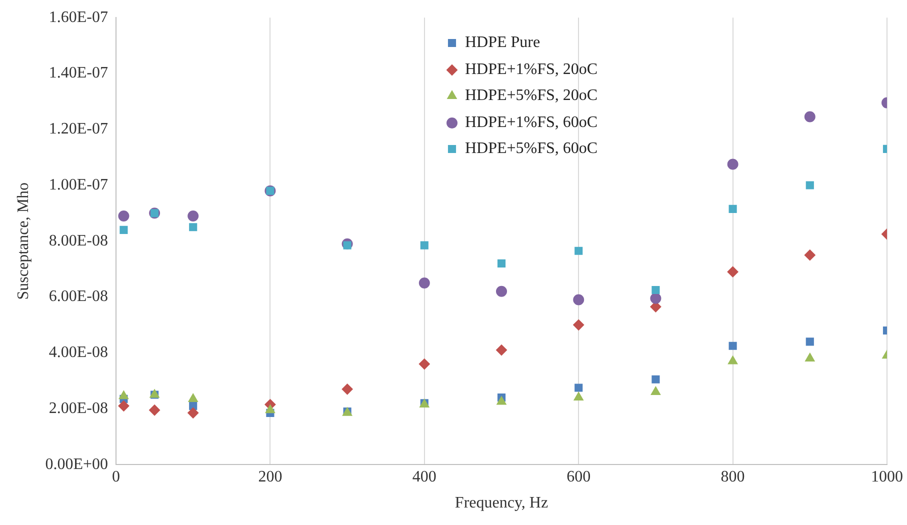 This screenshot has width=907, height=525. What do you see at coordinates (78, 17) in the screenshot?
I see `y-tick-label: 1.60E-07` at bounding box center [78, 17].